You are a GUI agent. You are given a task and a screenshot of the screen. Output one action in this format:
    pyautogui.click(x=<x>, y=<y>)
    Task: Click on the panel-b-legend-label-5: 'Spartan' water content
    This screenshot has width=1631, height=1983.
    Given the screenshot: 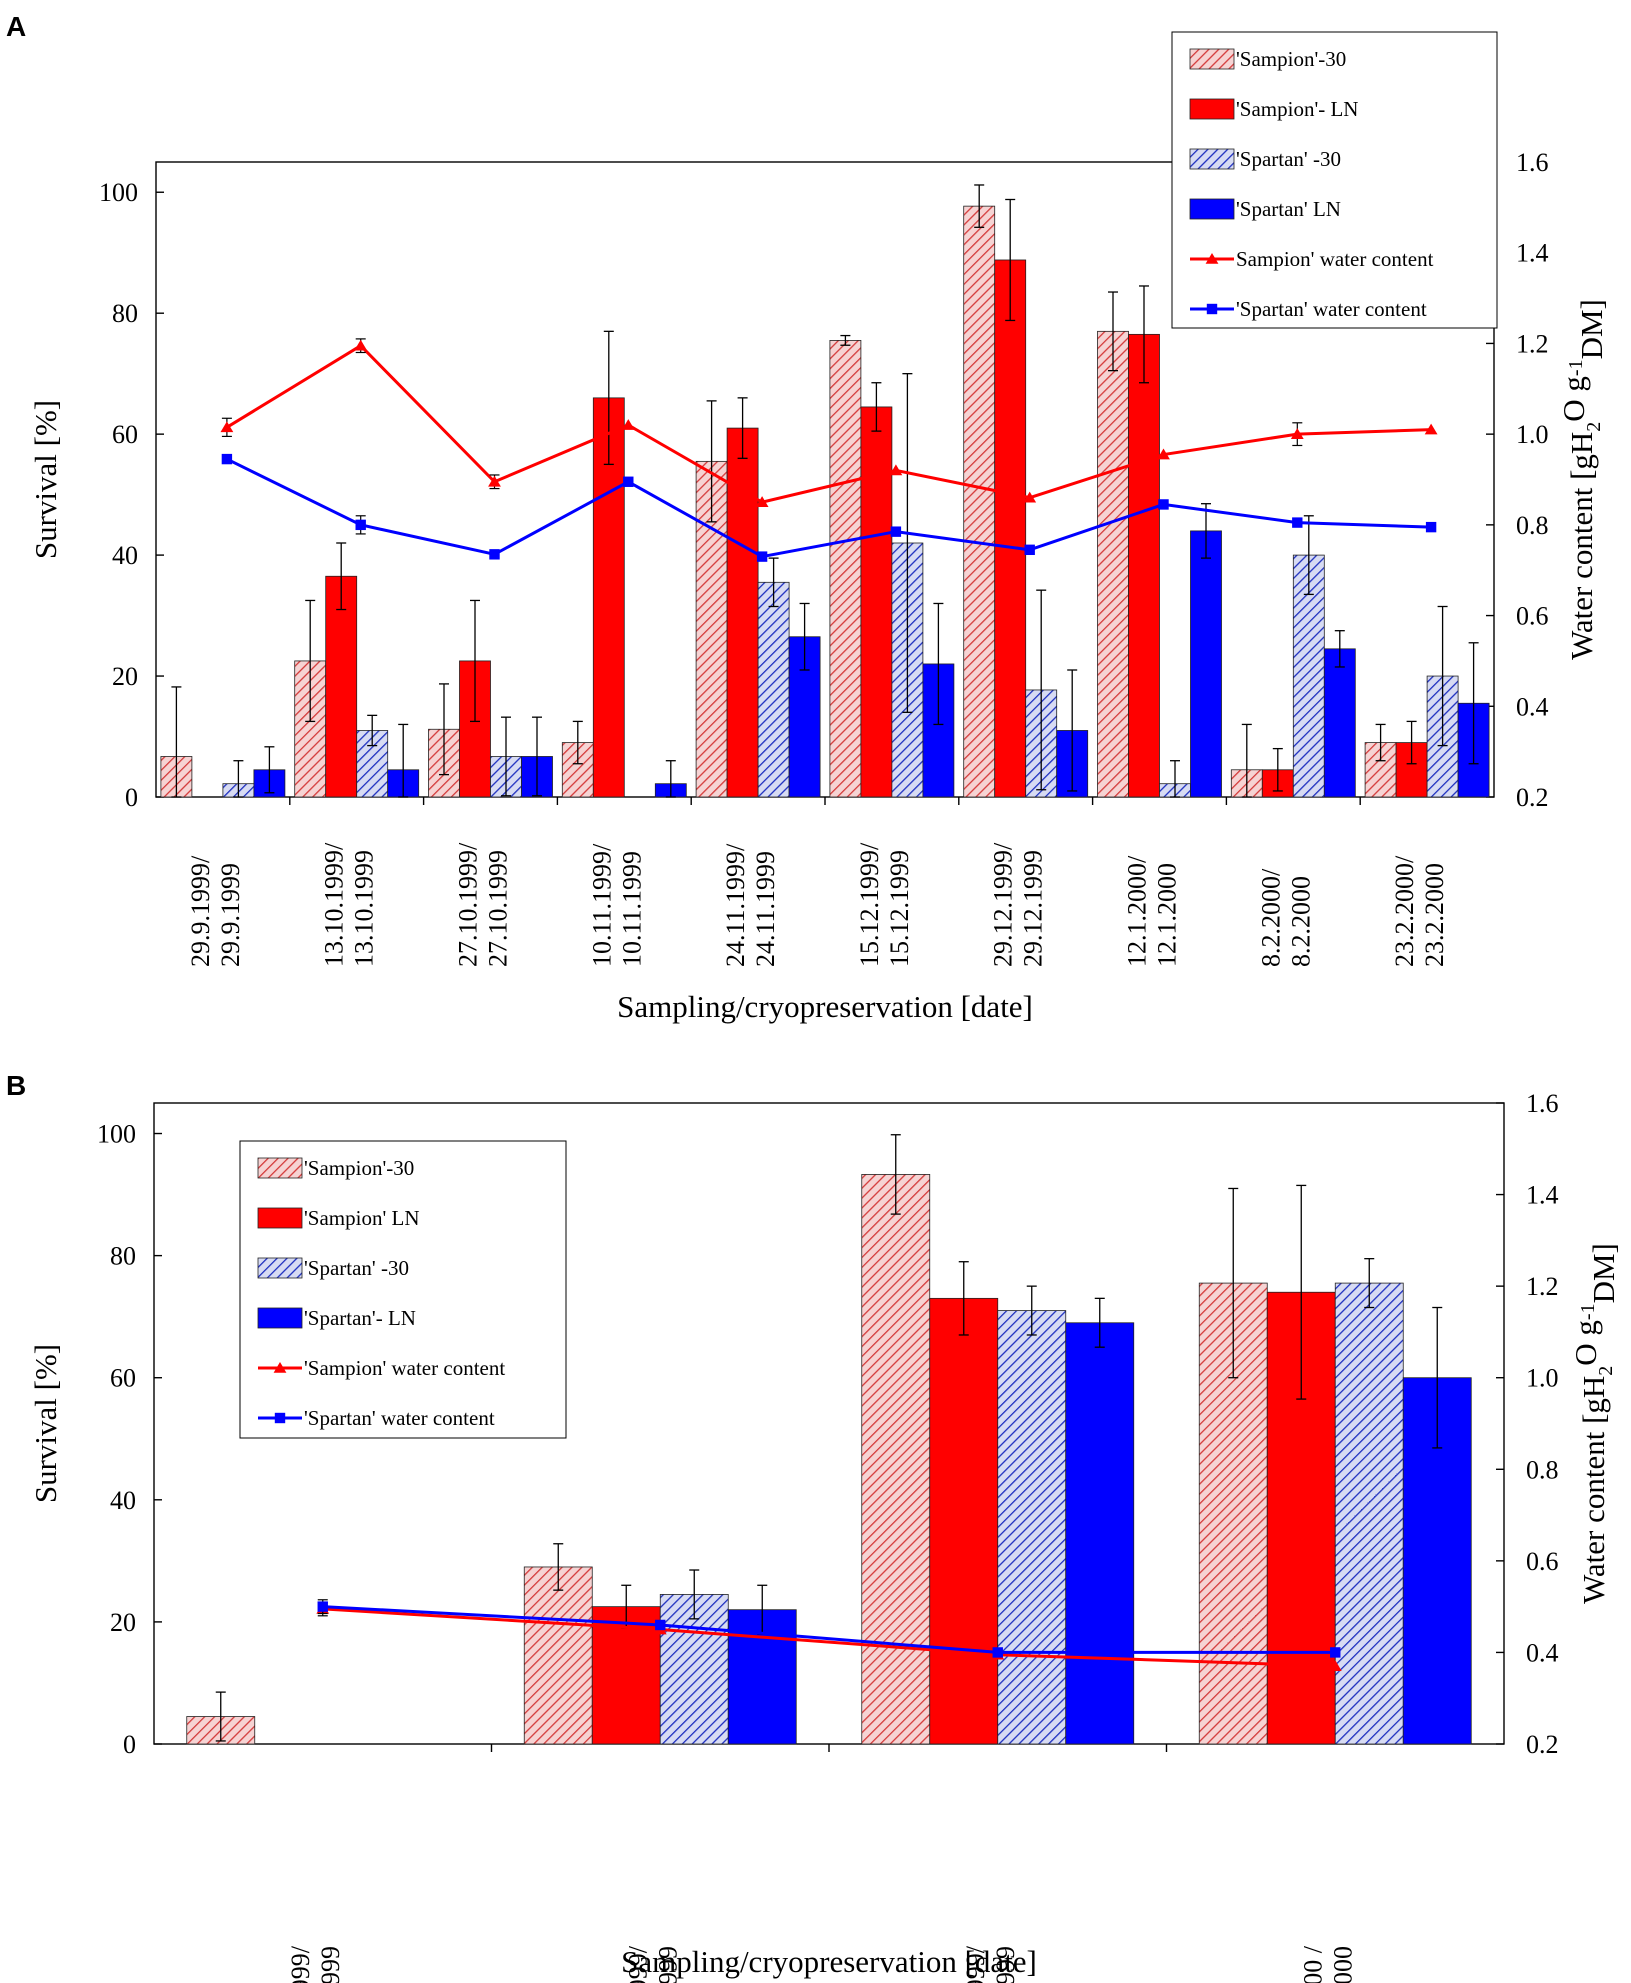 What is the action you would take?
    pyautogui.click(x=399, y=1418)
    